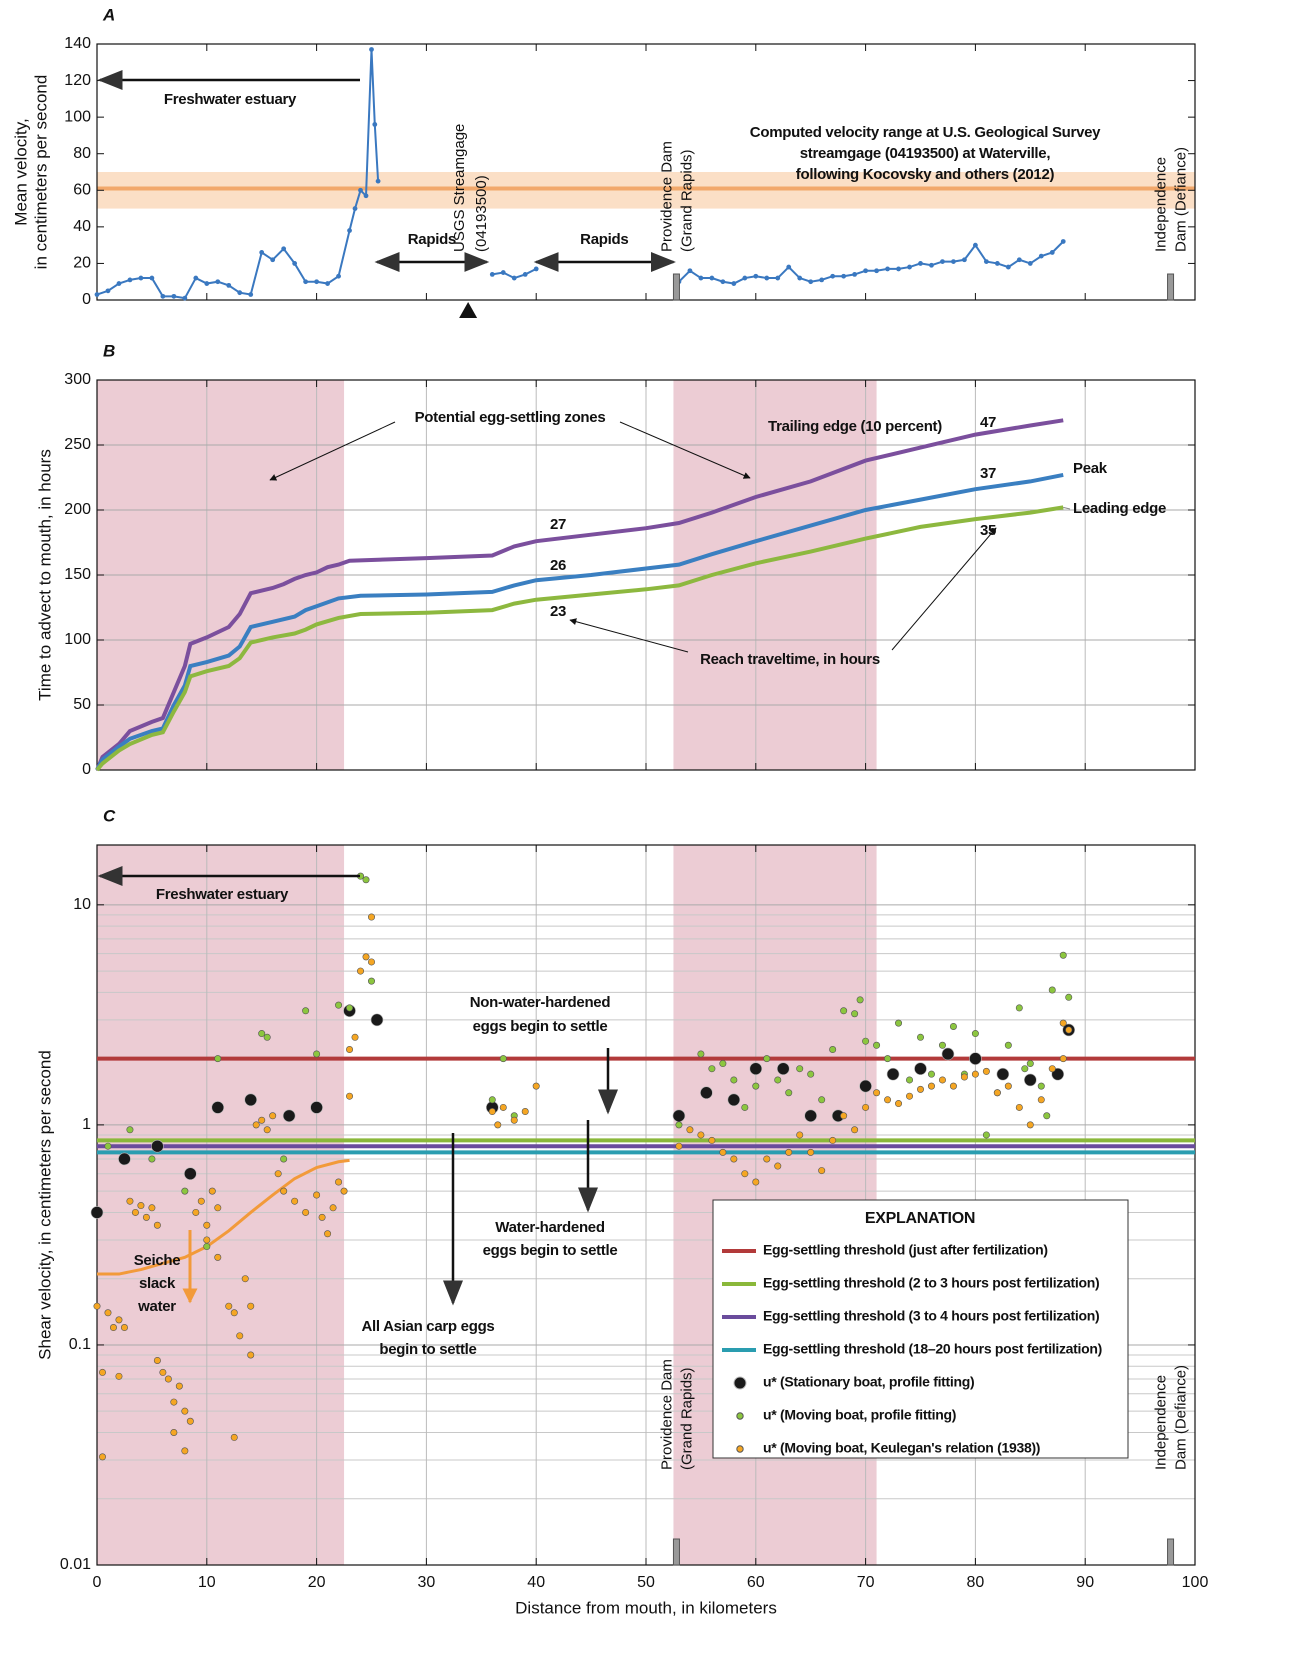 The image size is (1300, 1677). What do you see at coordinates (925, 174) in the screenshot?
I see `annotation: following Kocovsky and others (2012)` at bounding box center [925, 174].